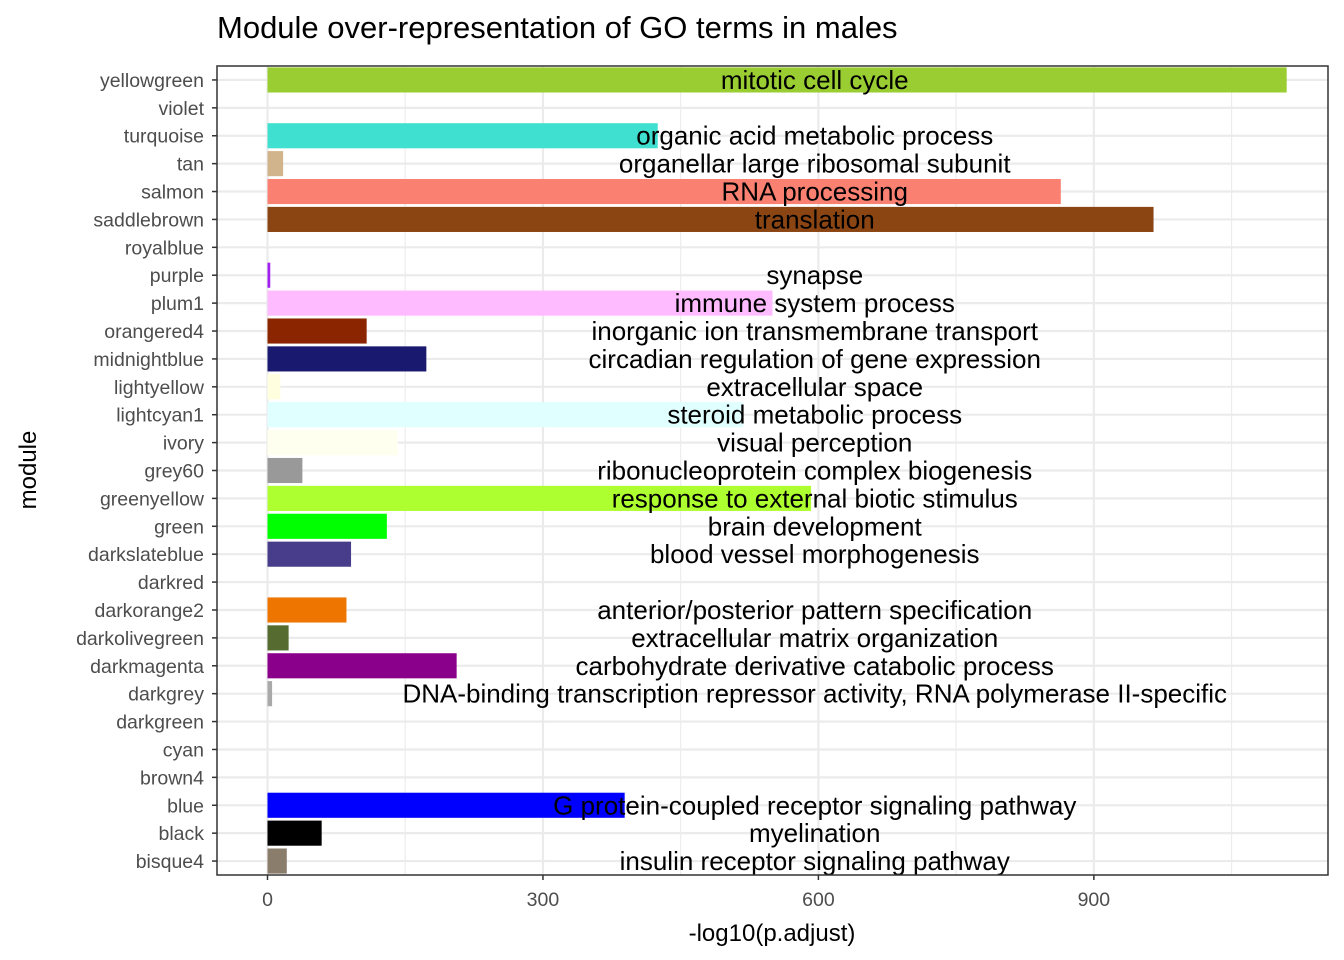  I want to click on bar-label-lightcyan1: steroid metabolic process, so click(814, 415).